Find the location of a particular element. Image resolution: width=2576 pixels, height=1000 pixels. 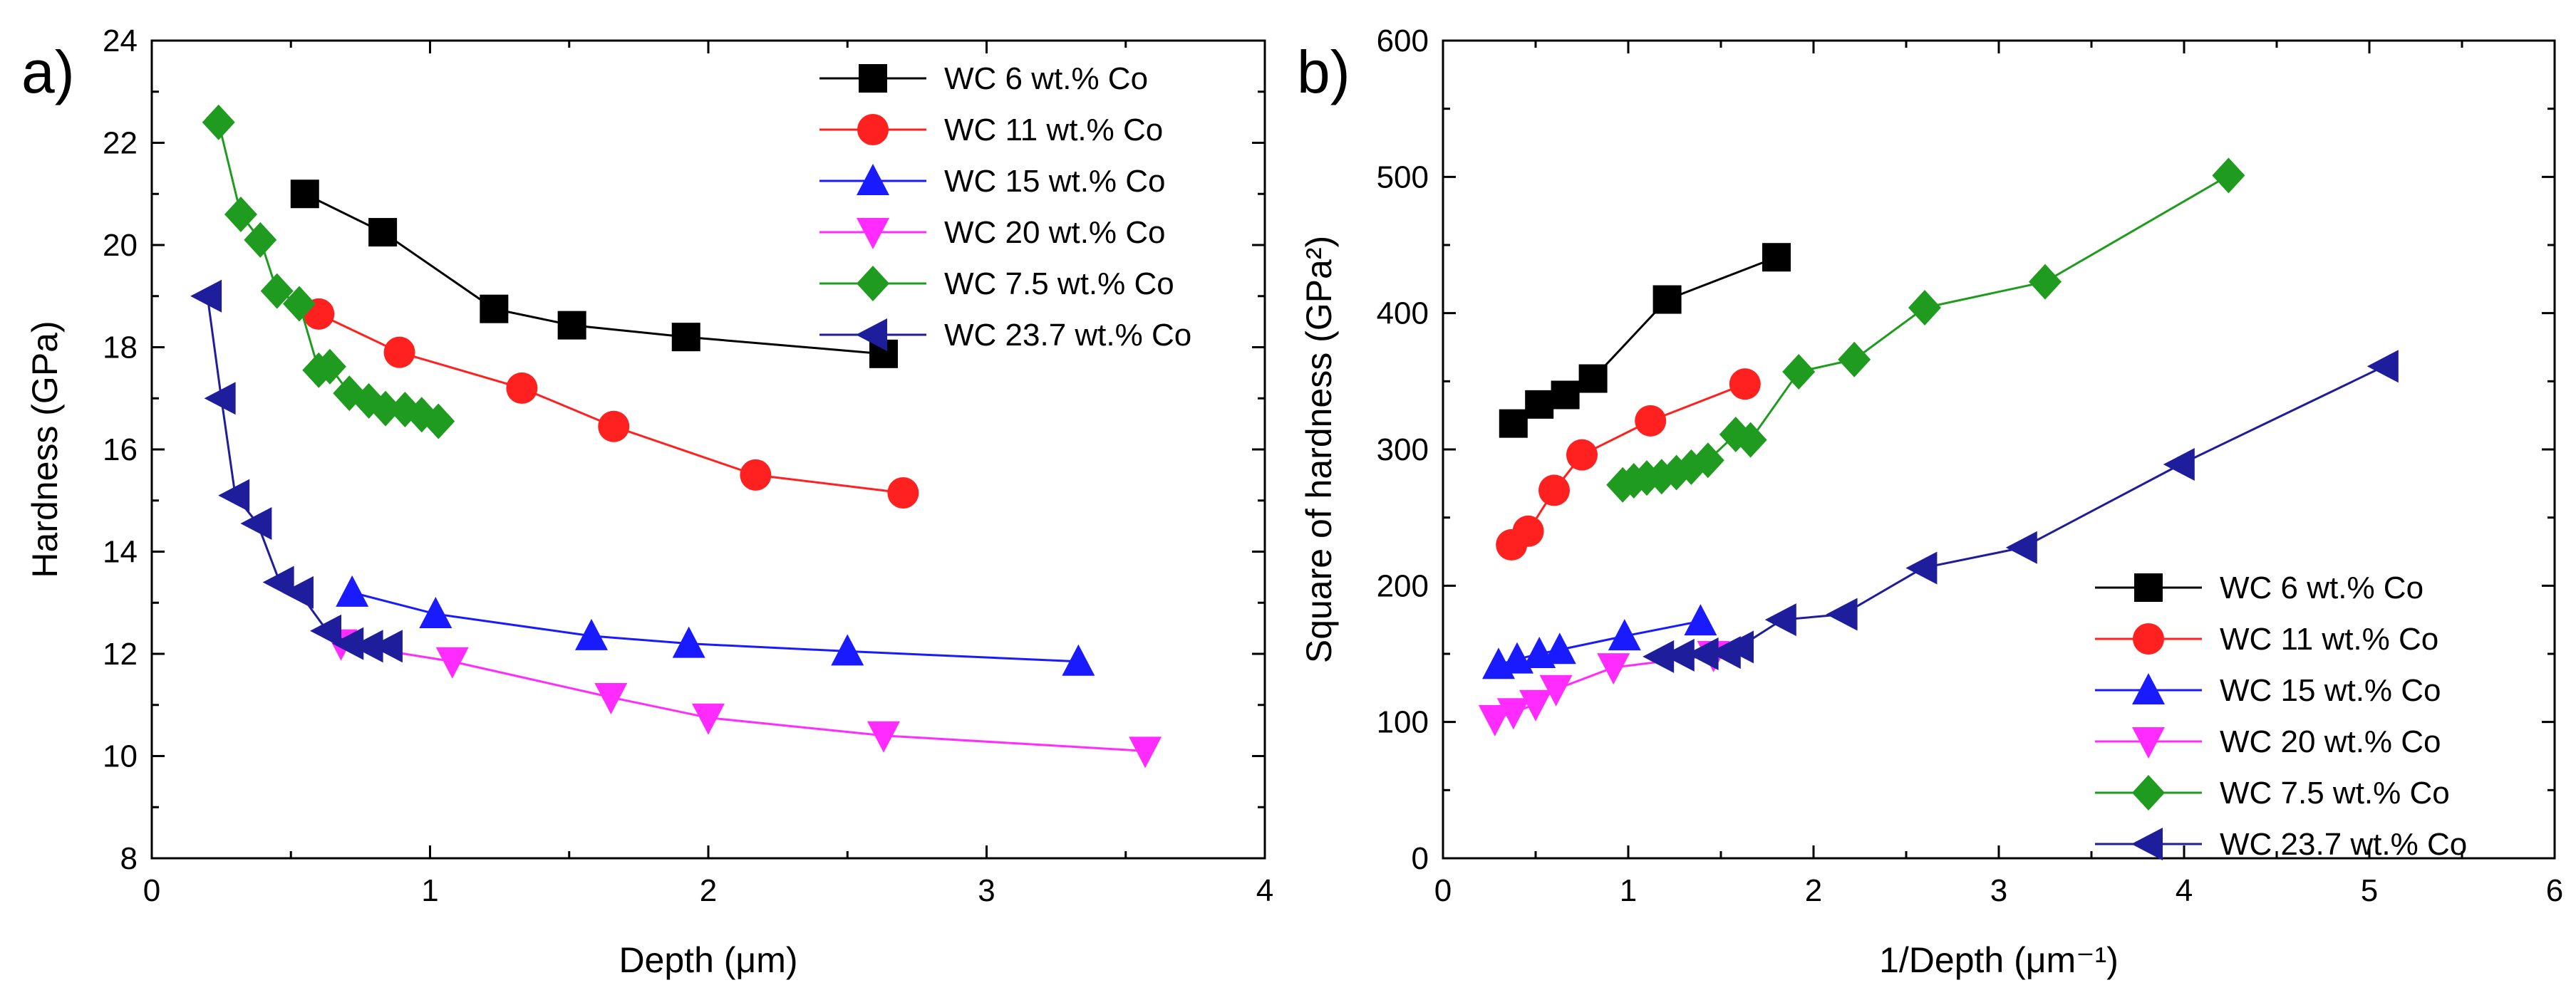

y-tick-label: 600 is located at coordinates (1403, 41).